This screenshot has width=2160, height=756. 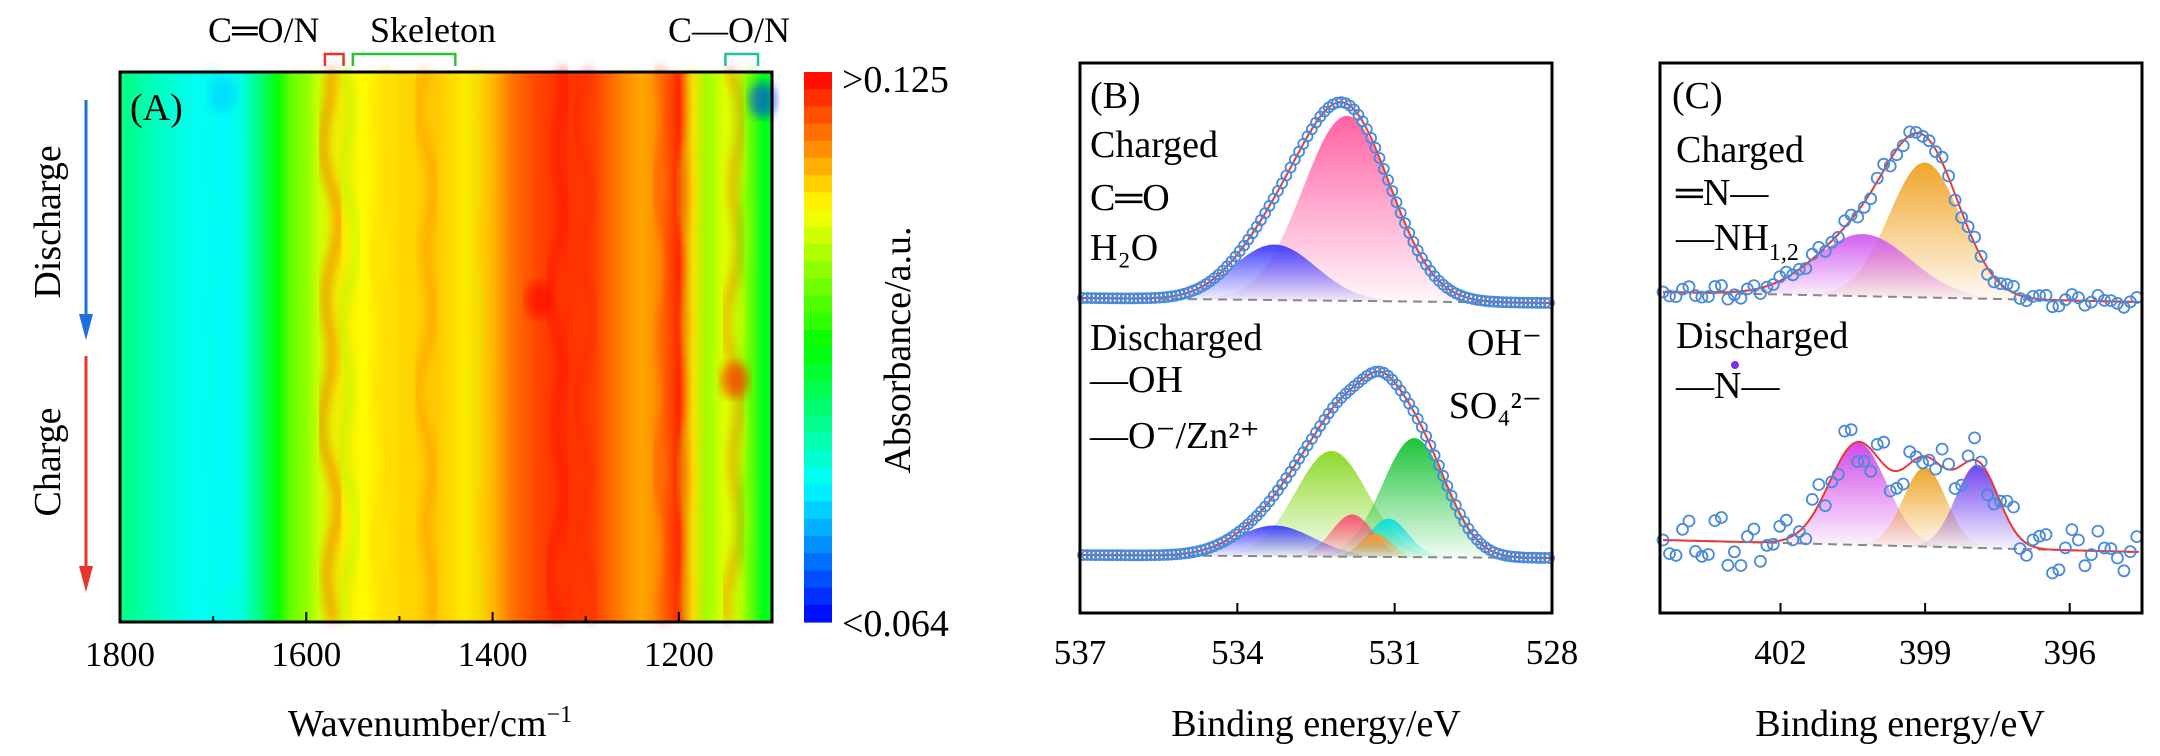 What do you see at coordinates (430, 723) in the screenshot?
I see `x-axis-a-title: Wavenumber/cm−1` at bounding box center [430, 723].